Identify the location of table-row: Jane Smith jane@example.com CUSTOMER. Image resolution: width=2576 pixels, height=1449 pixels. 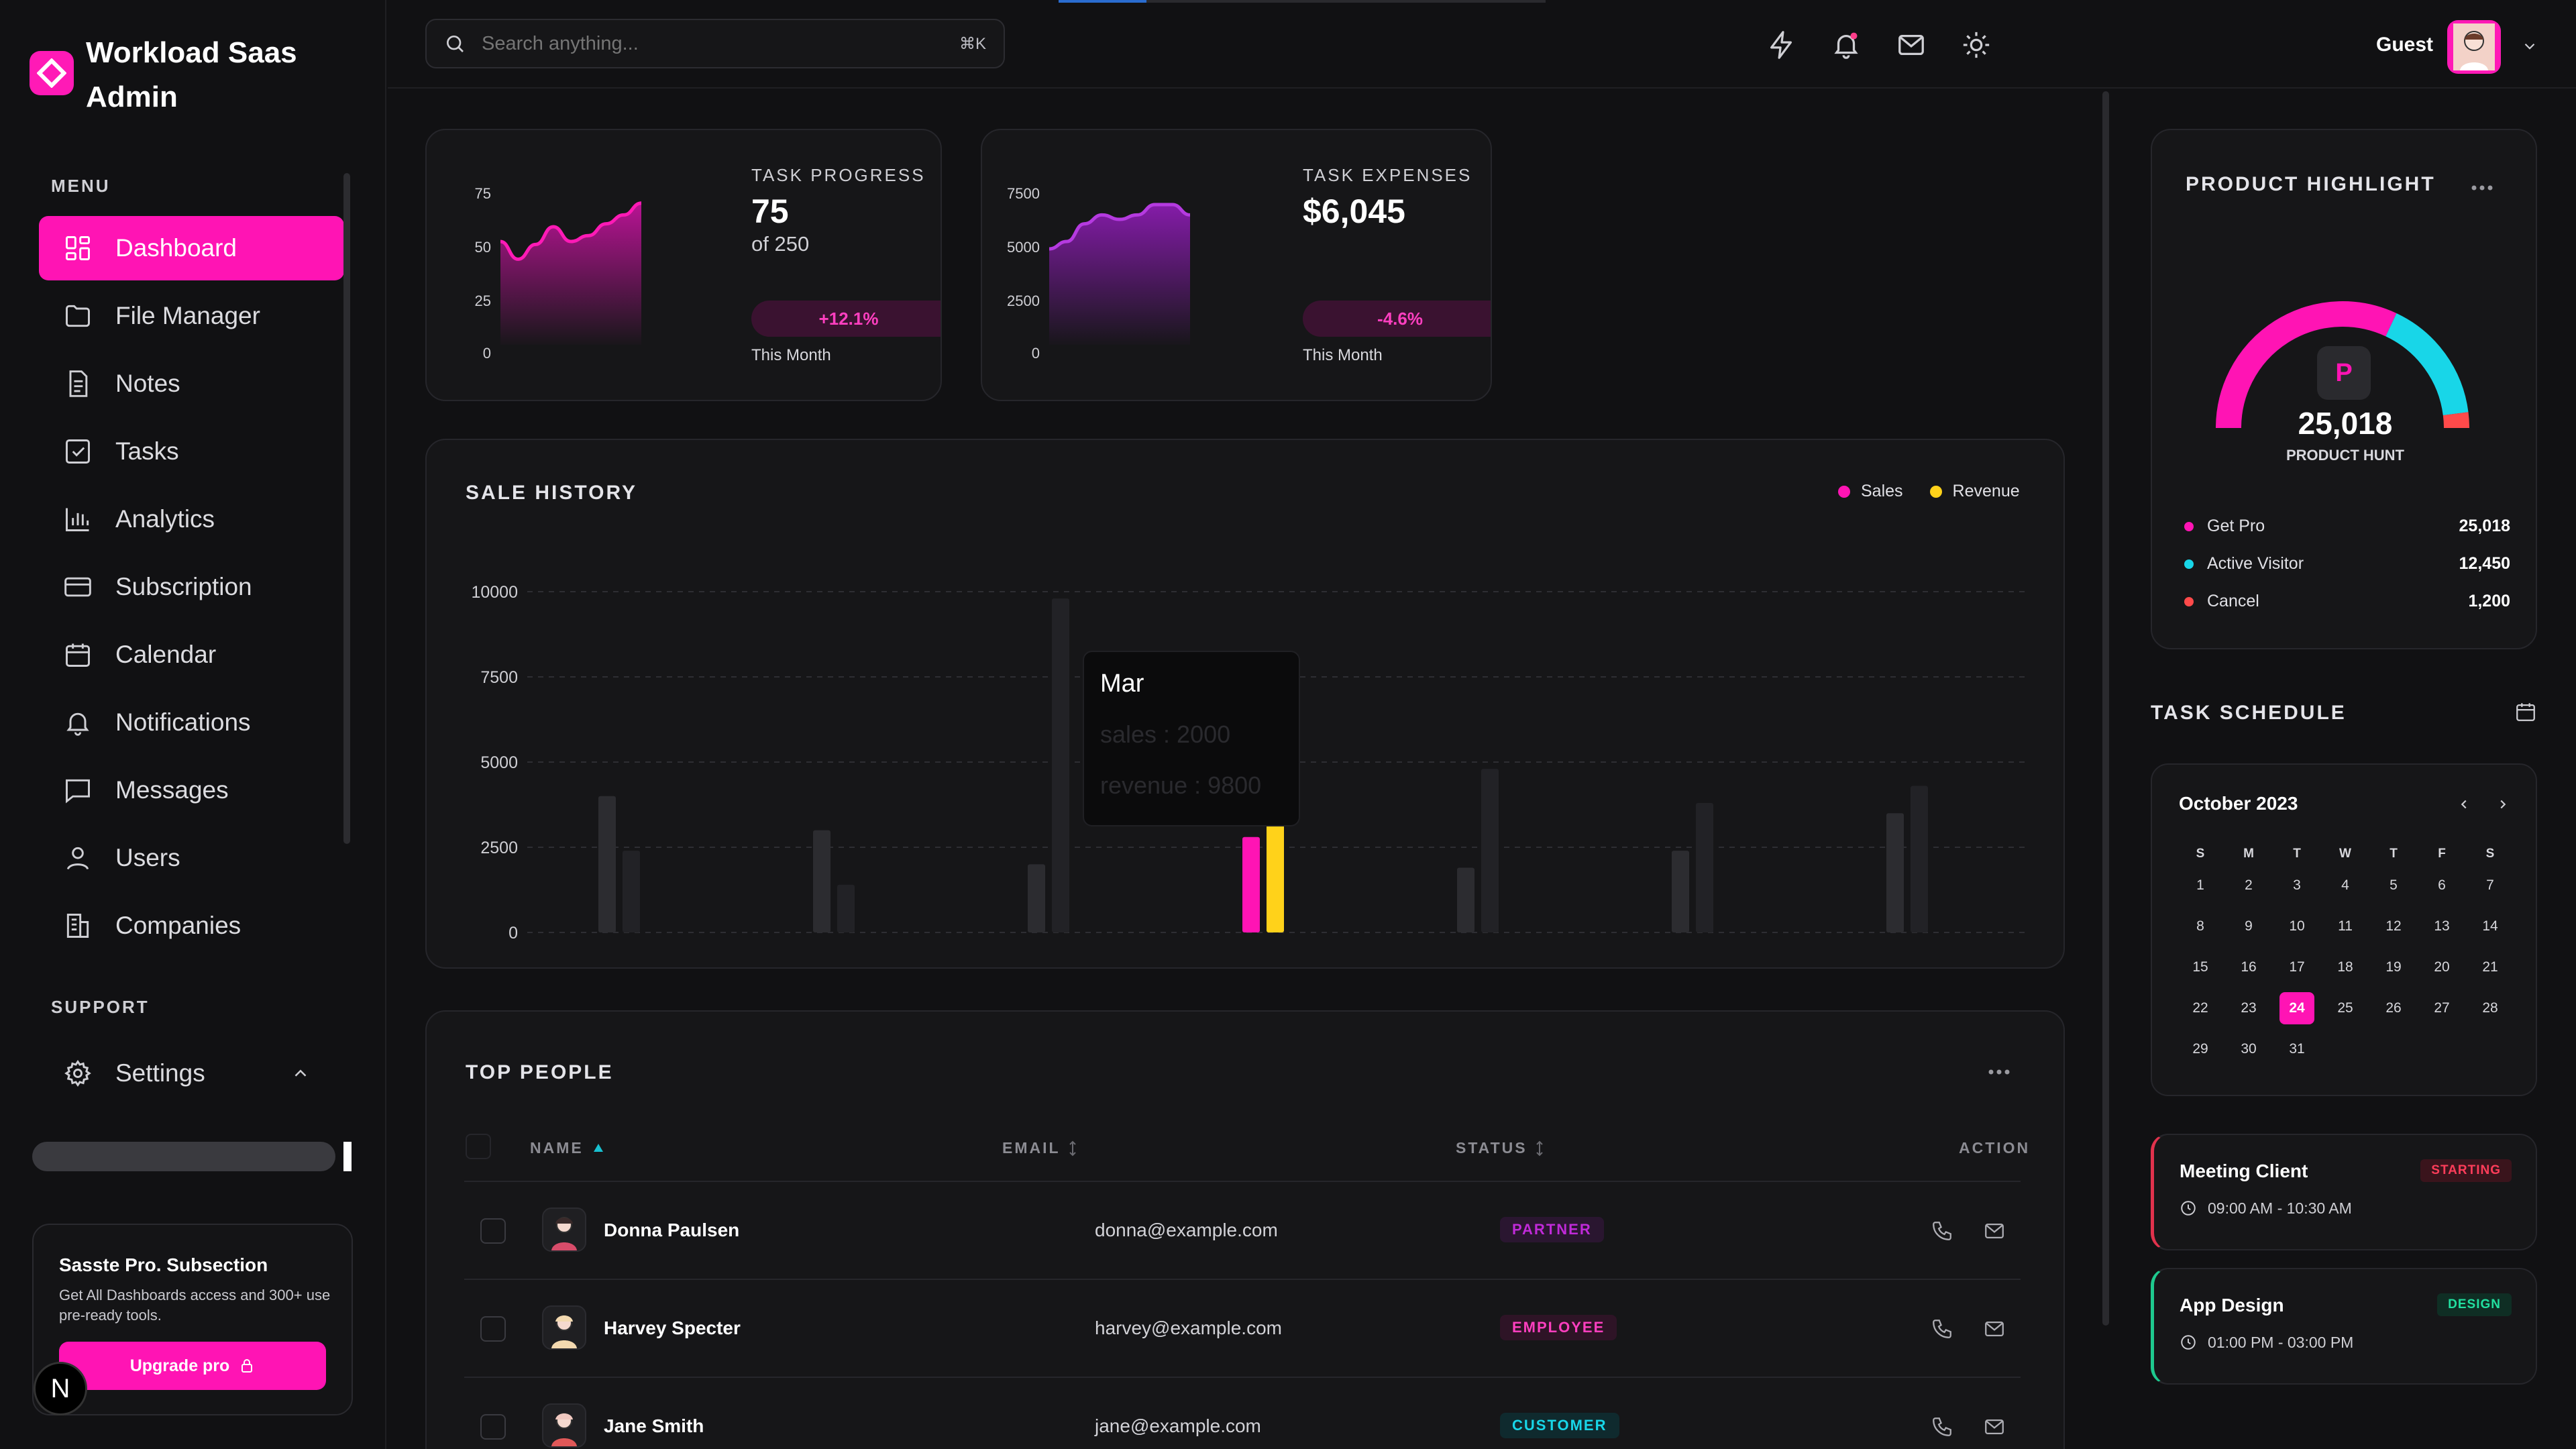
(1242, 1413).